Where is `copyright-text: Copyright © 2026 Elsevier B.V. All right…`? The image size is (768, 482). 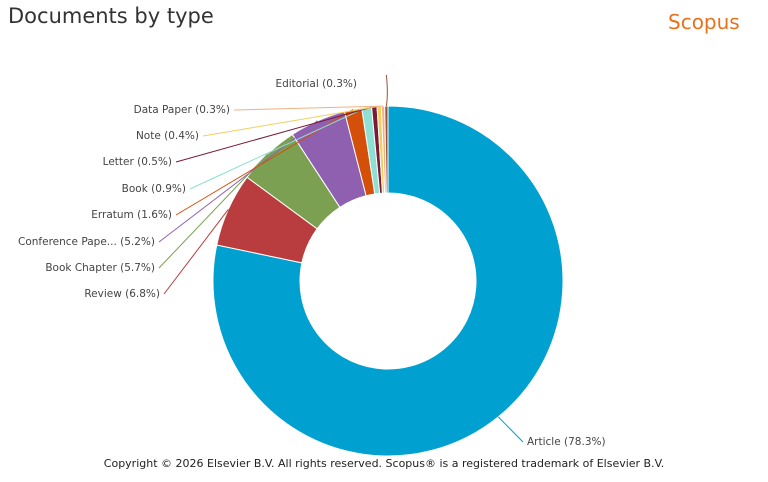
copyright-text: Copyright © 2026 Elsevier B.V. All right… is located at coordinates (384, 463).